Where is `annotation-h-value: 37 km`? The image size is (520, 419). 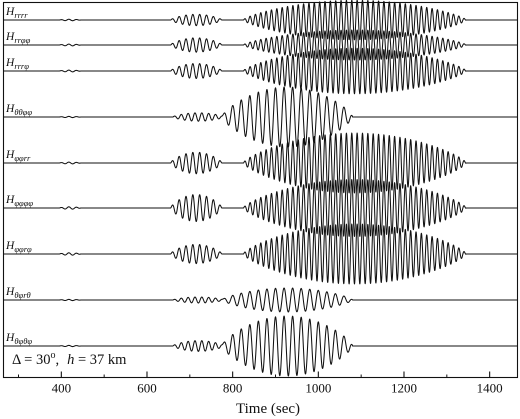
annotation-h-value: 37 km is located at coordinates (108, 360).